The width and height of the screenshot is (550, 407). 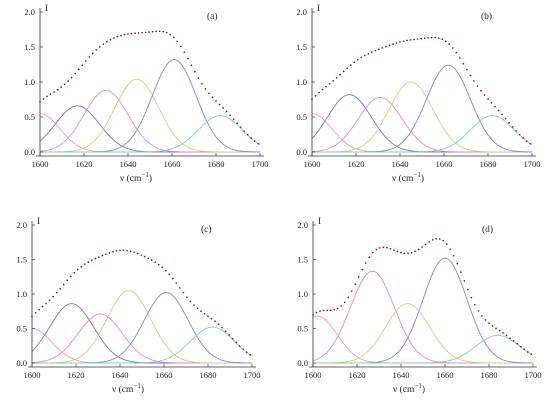 I want to click on x-axis-title-end: ), so click(x=142, y=389).